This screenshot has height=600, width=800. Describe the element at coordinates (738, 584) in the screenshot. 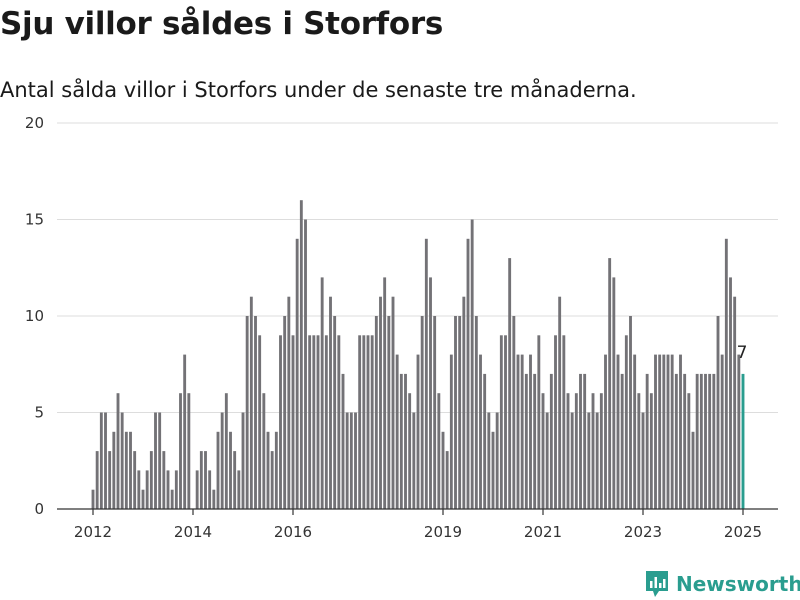

I see `brand-name: Newsworthy` at that location.